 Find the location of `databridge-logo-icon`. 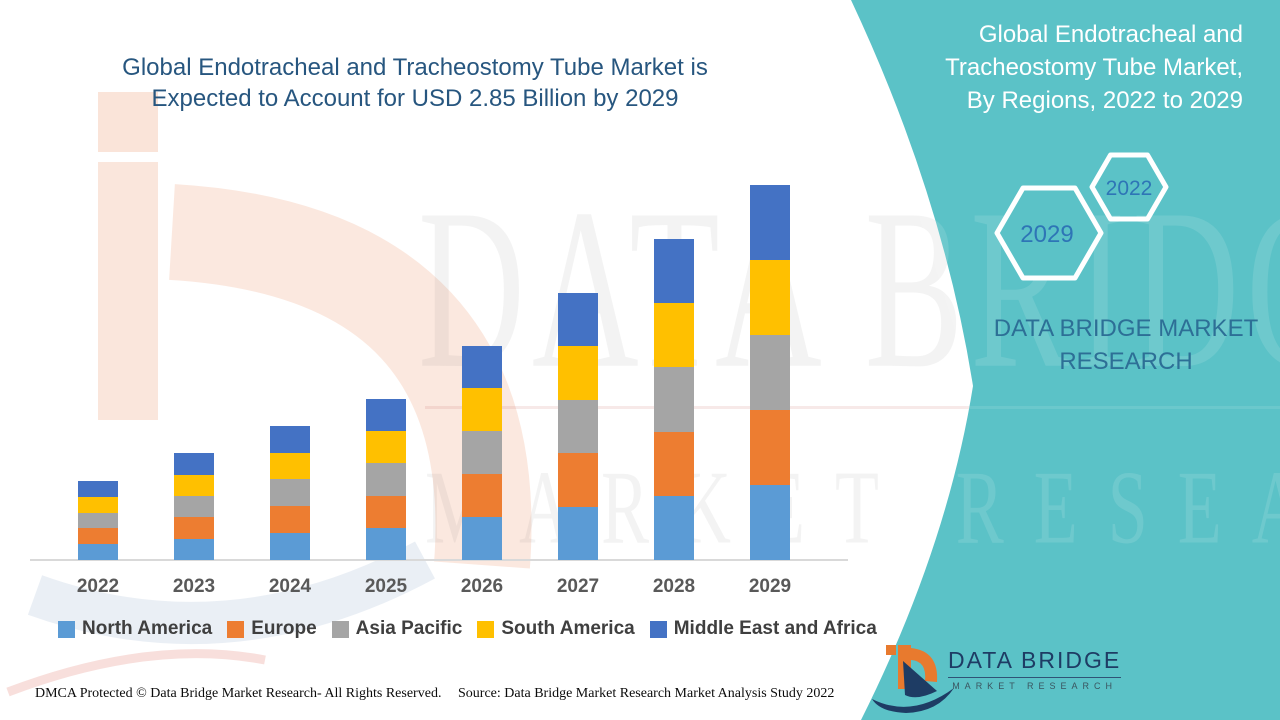

databridge-logo-icon is located at coordinates (913, 679).